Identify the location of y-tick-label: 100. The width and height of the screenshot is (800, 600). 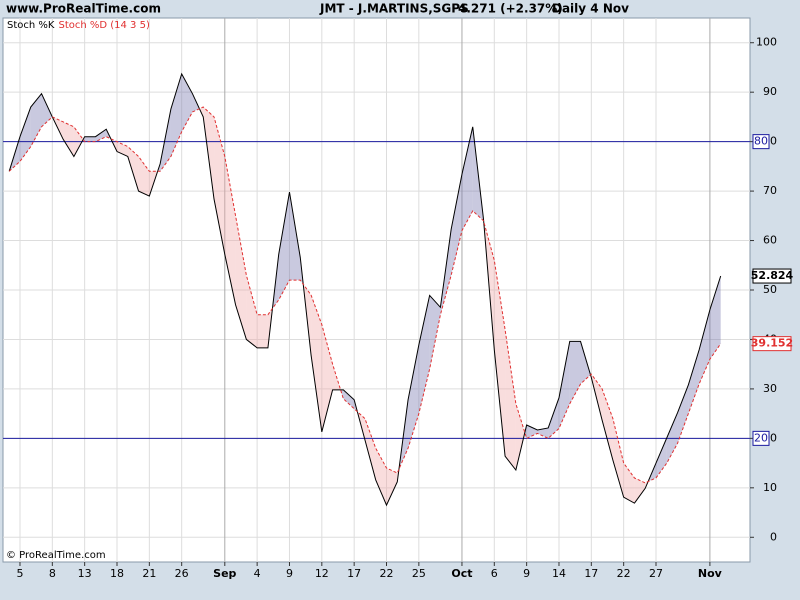
(766, 42).